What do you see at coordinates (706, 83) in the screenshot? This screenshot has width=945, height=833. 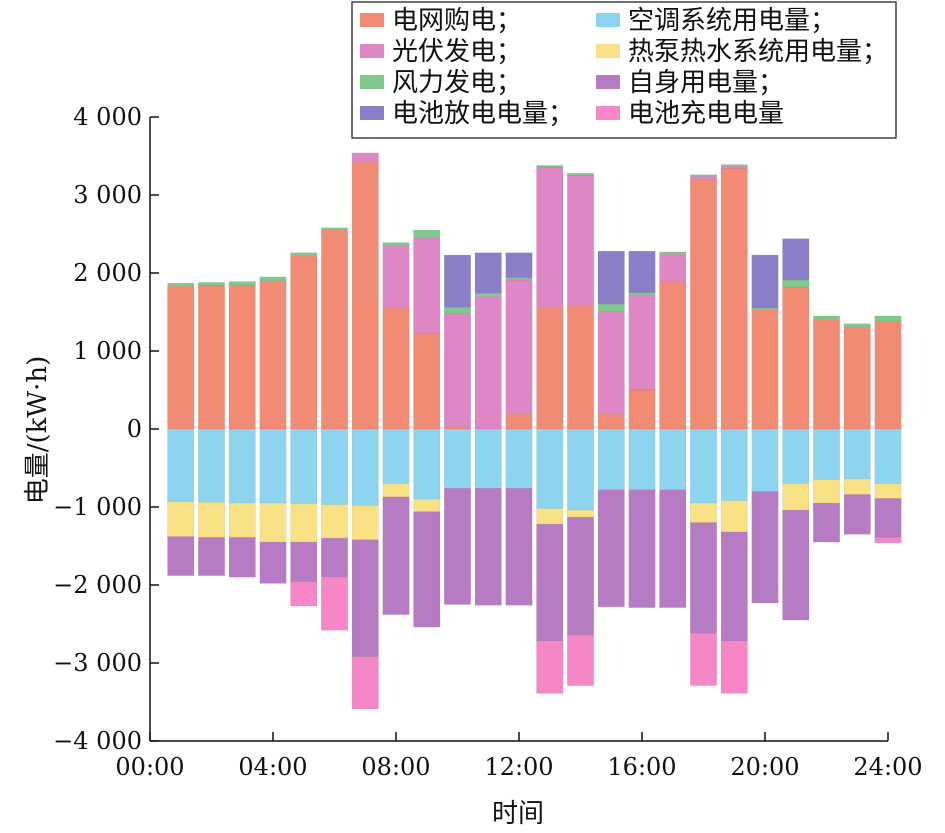 I see `legend-label-self: 自身用电量；` at bounding box center [706, 83].